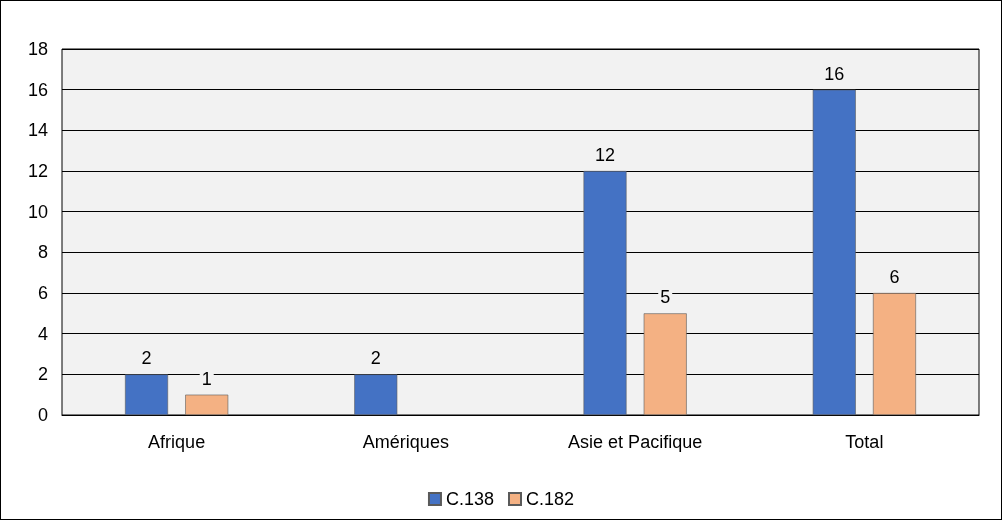 This screenshot has height=520, width=1002. What do you see at coordinates (635, 442) in the screenshot?
I see `x-tick-label: Asie et Pacifique` at bounding box center [635, 442].